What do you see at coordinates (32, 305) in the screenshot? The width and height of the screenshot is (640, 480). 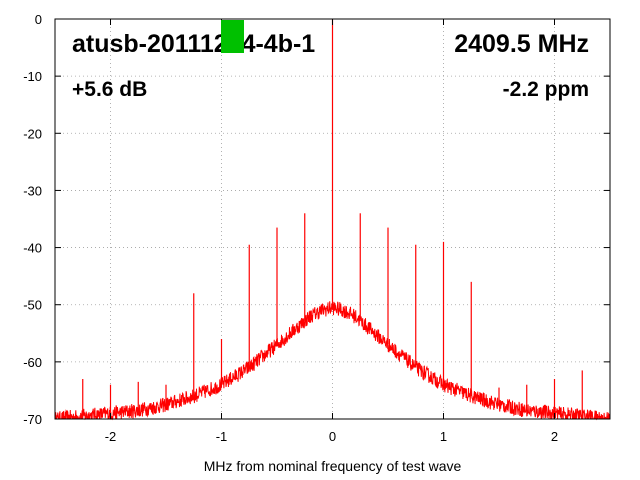 I see `y-tick-label-5: -50` at bounding box center [32, 305].